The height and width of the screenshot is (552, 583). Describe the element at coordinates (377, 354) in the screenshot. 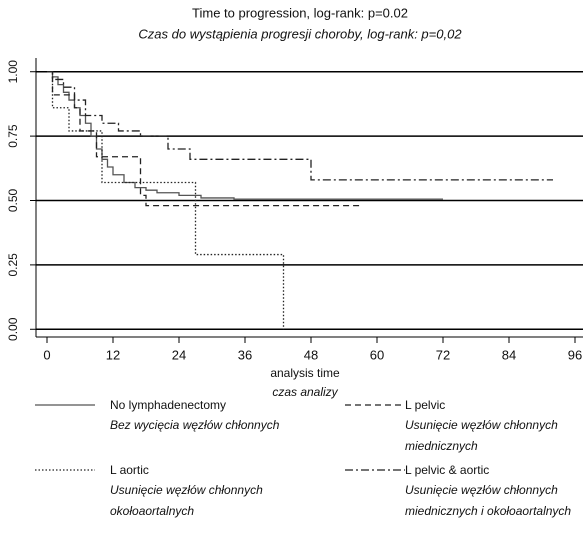

I see `x-tick-label: 60` at that location.